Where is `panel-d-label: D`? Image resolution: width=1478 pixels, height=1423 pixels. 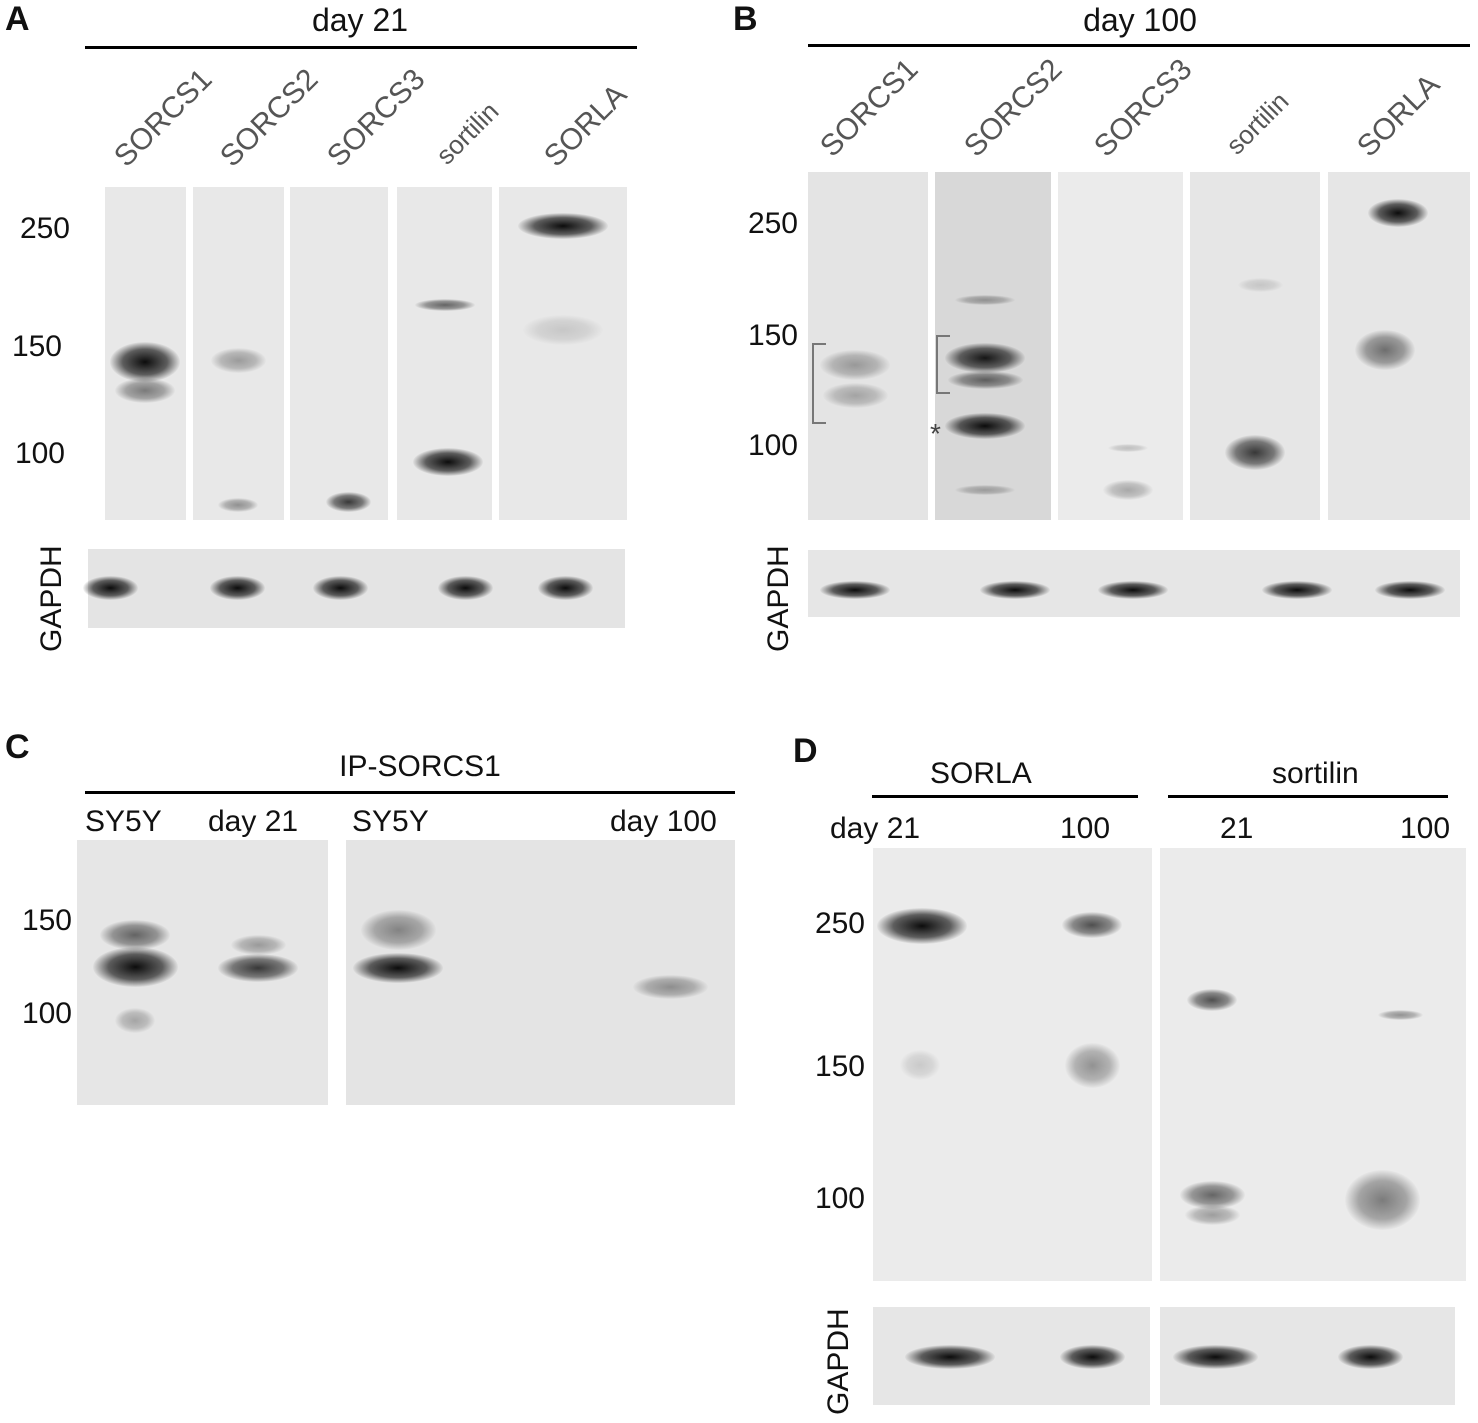 panel-d-label: D is located at coordinates (805, 751).